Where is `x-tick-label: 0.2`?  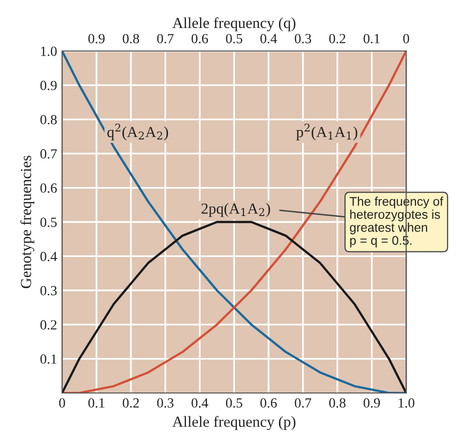 x-tick-label: 0.2 is located at coordinates (130, 403).